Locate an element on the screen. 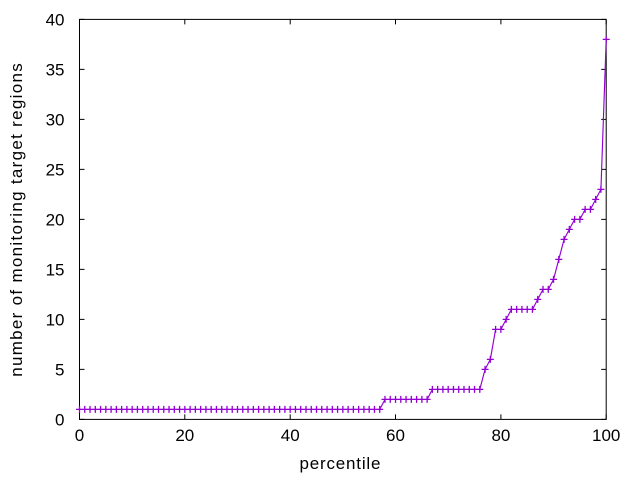 This screenshot has height=480, width=640. svg-text: 35 is located at coordinates (55, 69).